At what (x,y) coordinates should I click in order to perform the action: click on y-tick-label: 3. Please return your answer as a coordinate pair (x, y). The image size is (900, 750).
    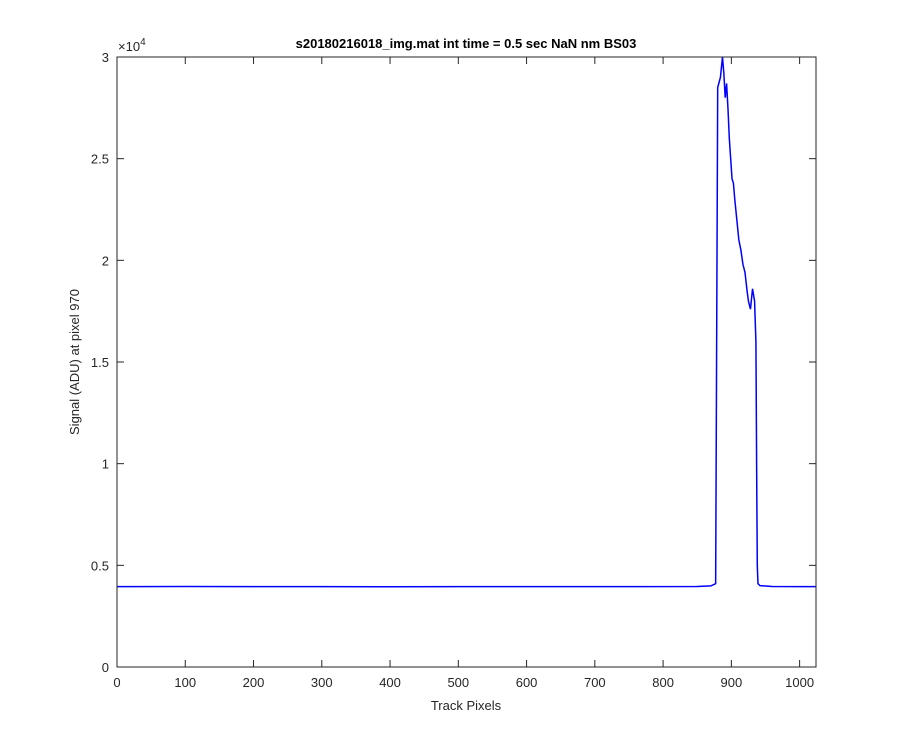
    Looking at the image, I should click on (105, 57).